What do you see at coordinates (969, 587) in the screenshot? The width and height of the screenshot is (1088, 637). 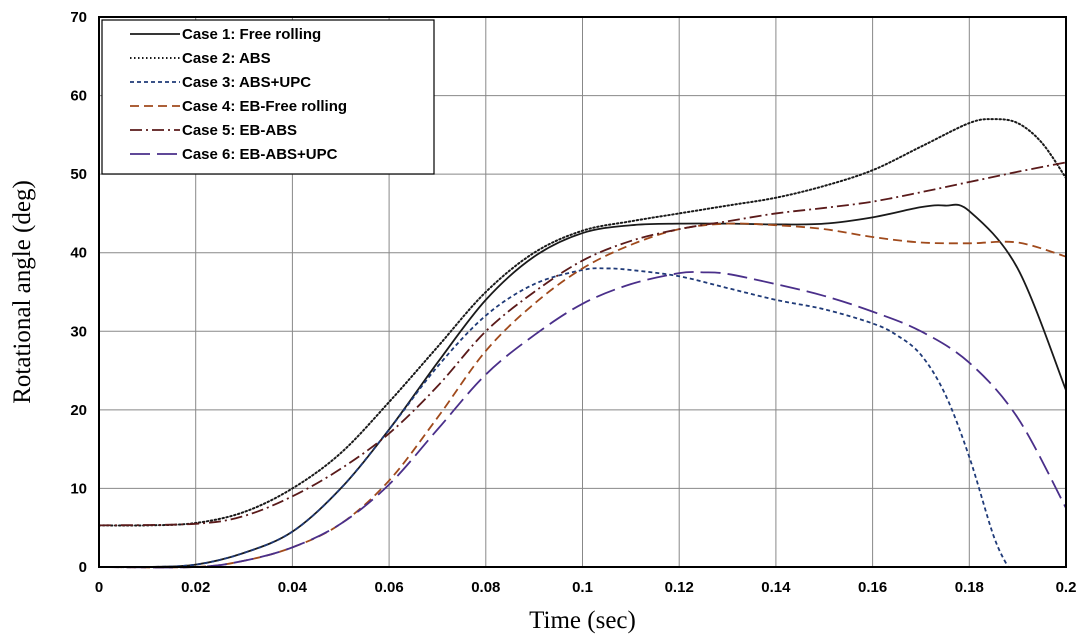 I see `x-tick-label: 0.18` at bounding box center [969, 587].